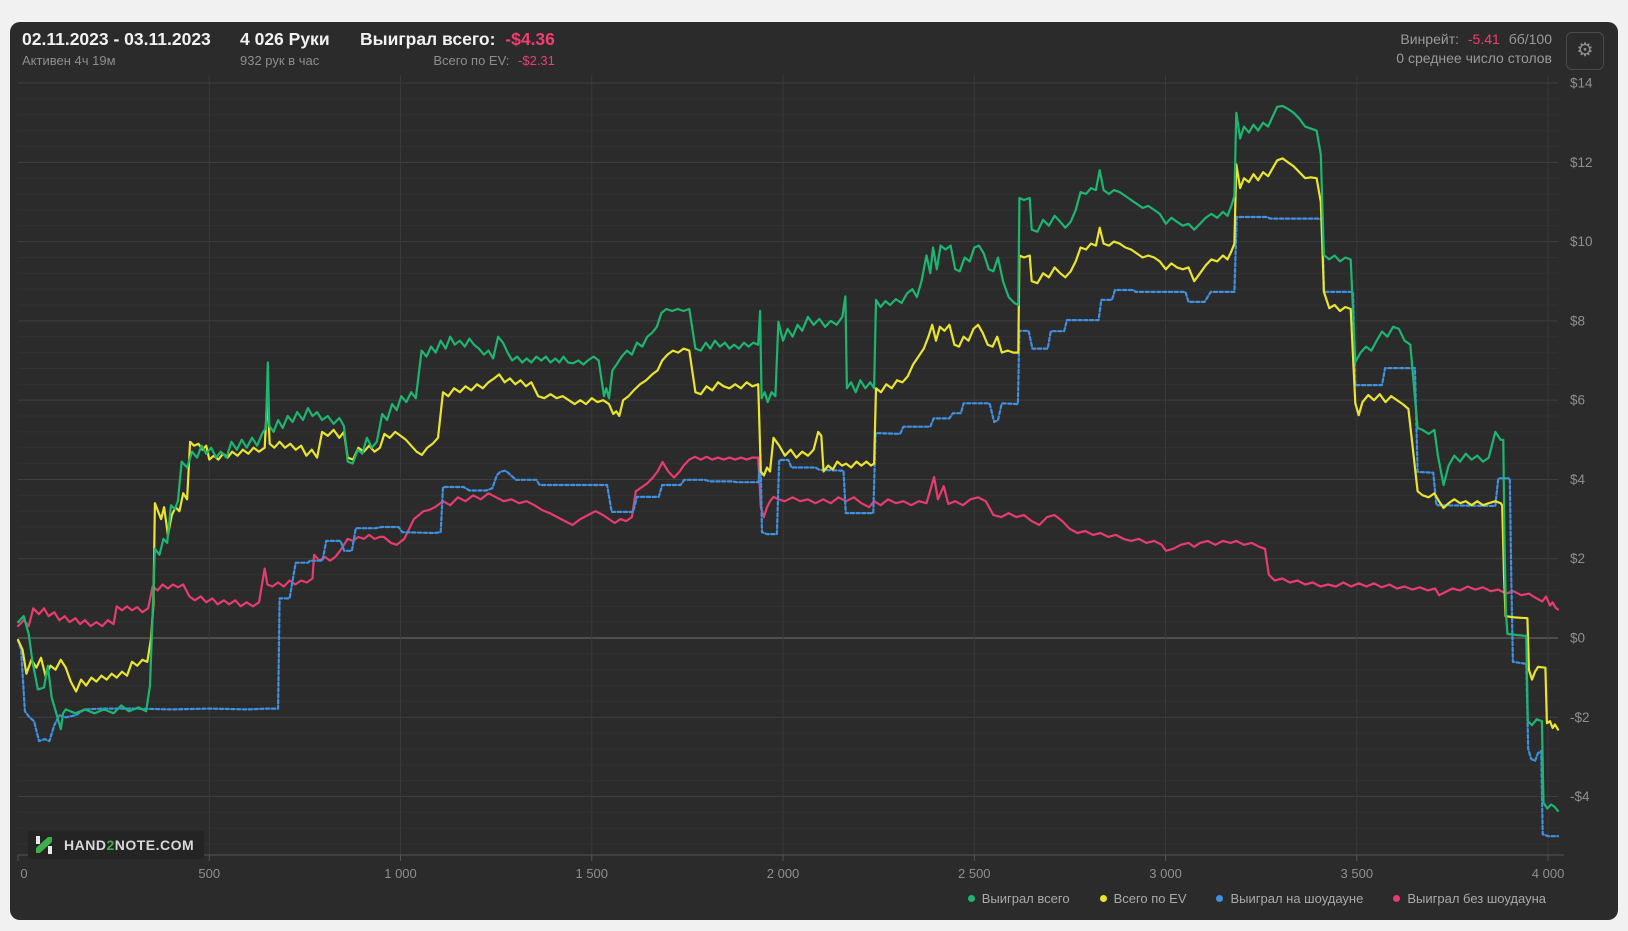 The height and width of the screenshot is (931, 1628). I want to click on gear-icon: ⚙, so click(1585, 50).